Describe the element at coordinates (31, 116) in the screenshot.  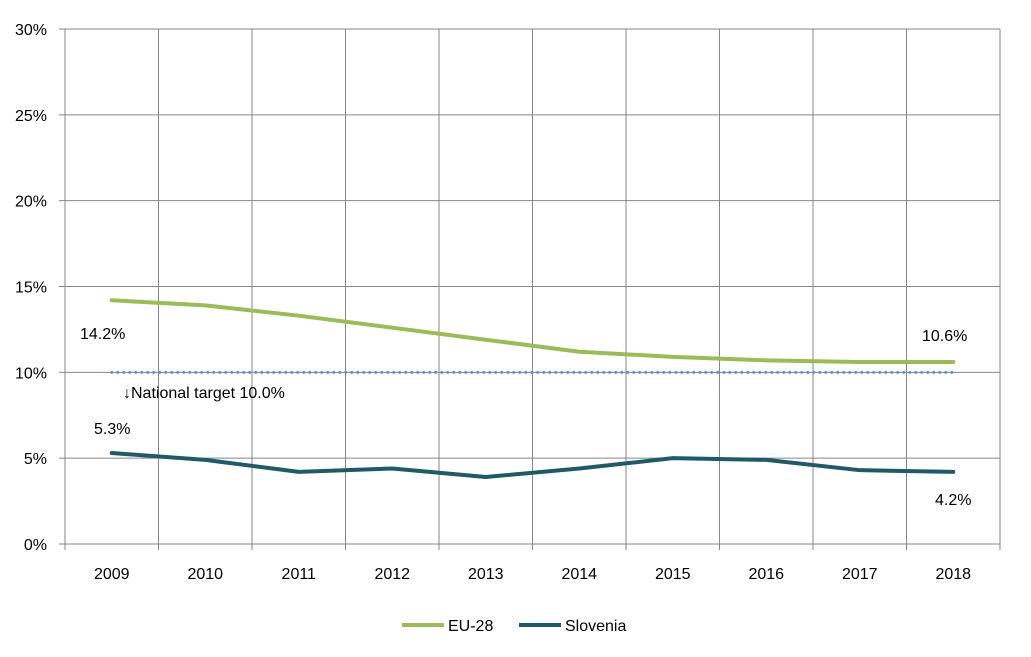
I see `y-tick-label: 25%` at that location.